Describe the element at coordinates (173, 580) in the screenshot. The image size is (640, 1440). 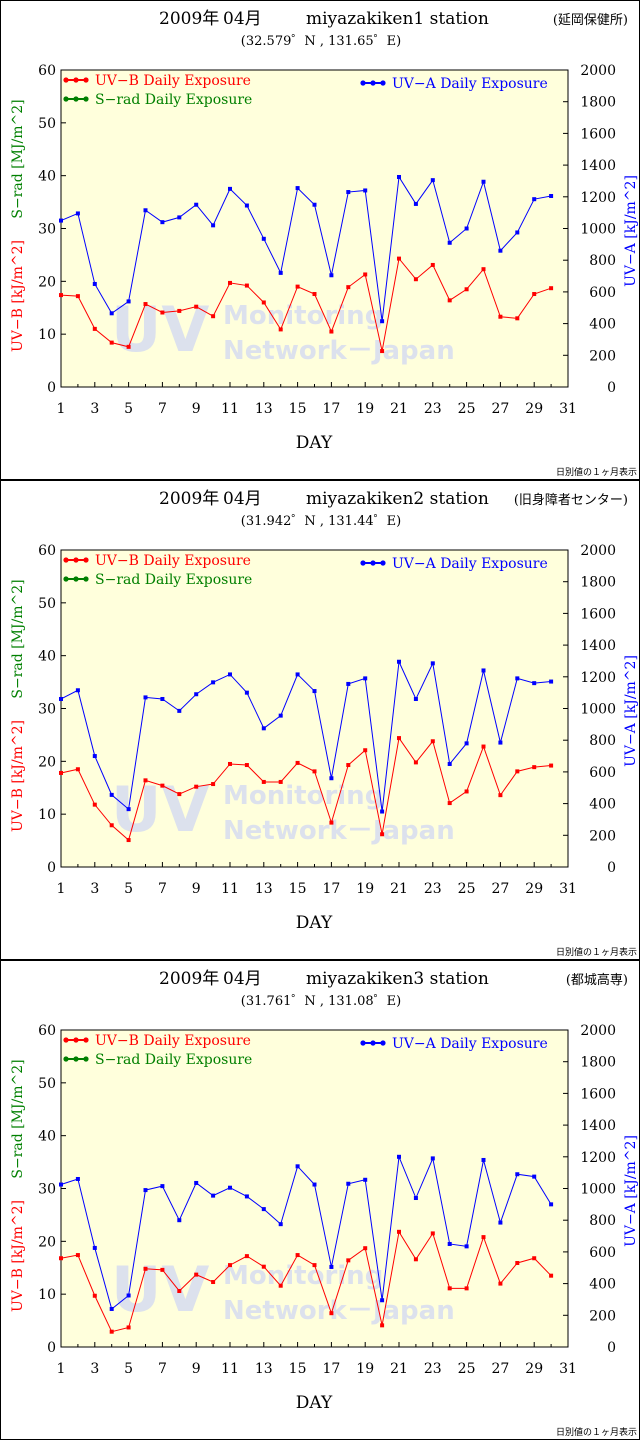
I see `legend-srad-label: S−rad Daily Exposure` at that location.